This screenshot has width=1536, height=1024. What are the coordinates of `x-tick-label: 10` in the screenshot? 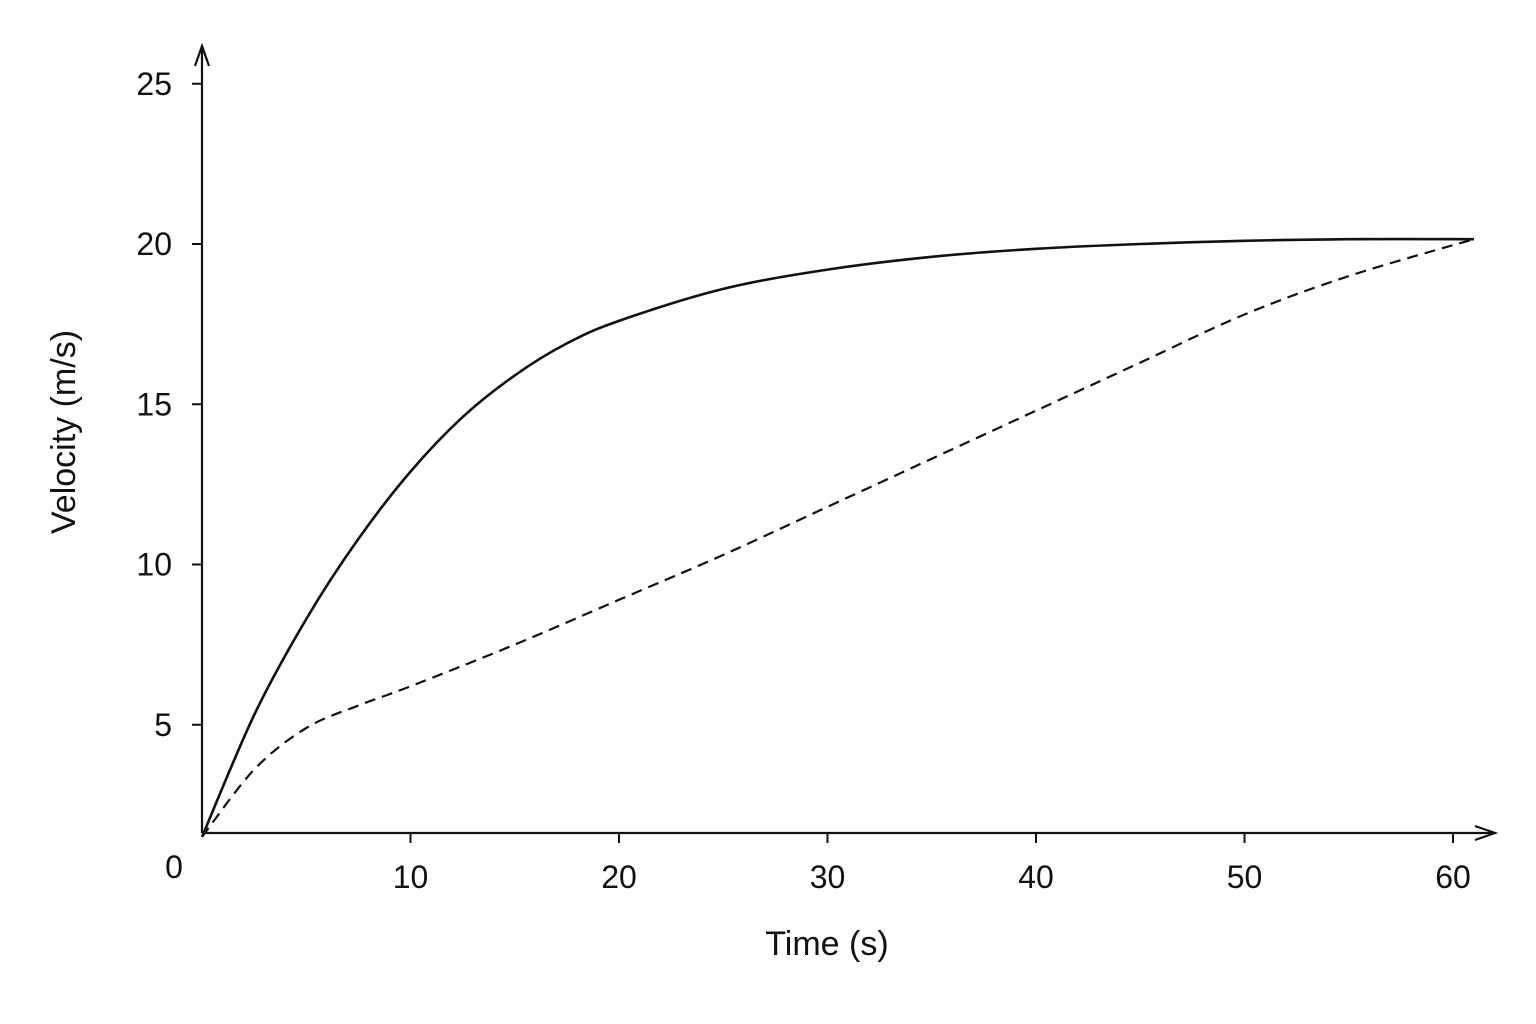 It's located at (411, 877).